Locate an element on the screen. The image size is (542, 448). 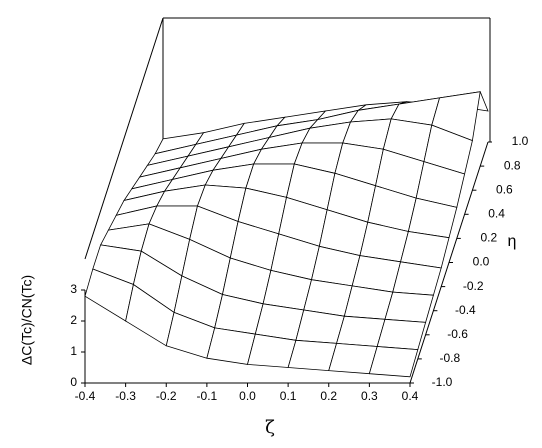
y-tick-label: 0.4 is located at coordinates (496, 213).